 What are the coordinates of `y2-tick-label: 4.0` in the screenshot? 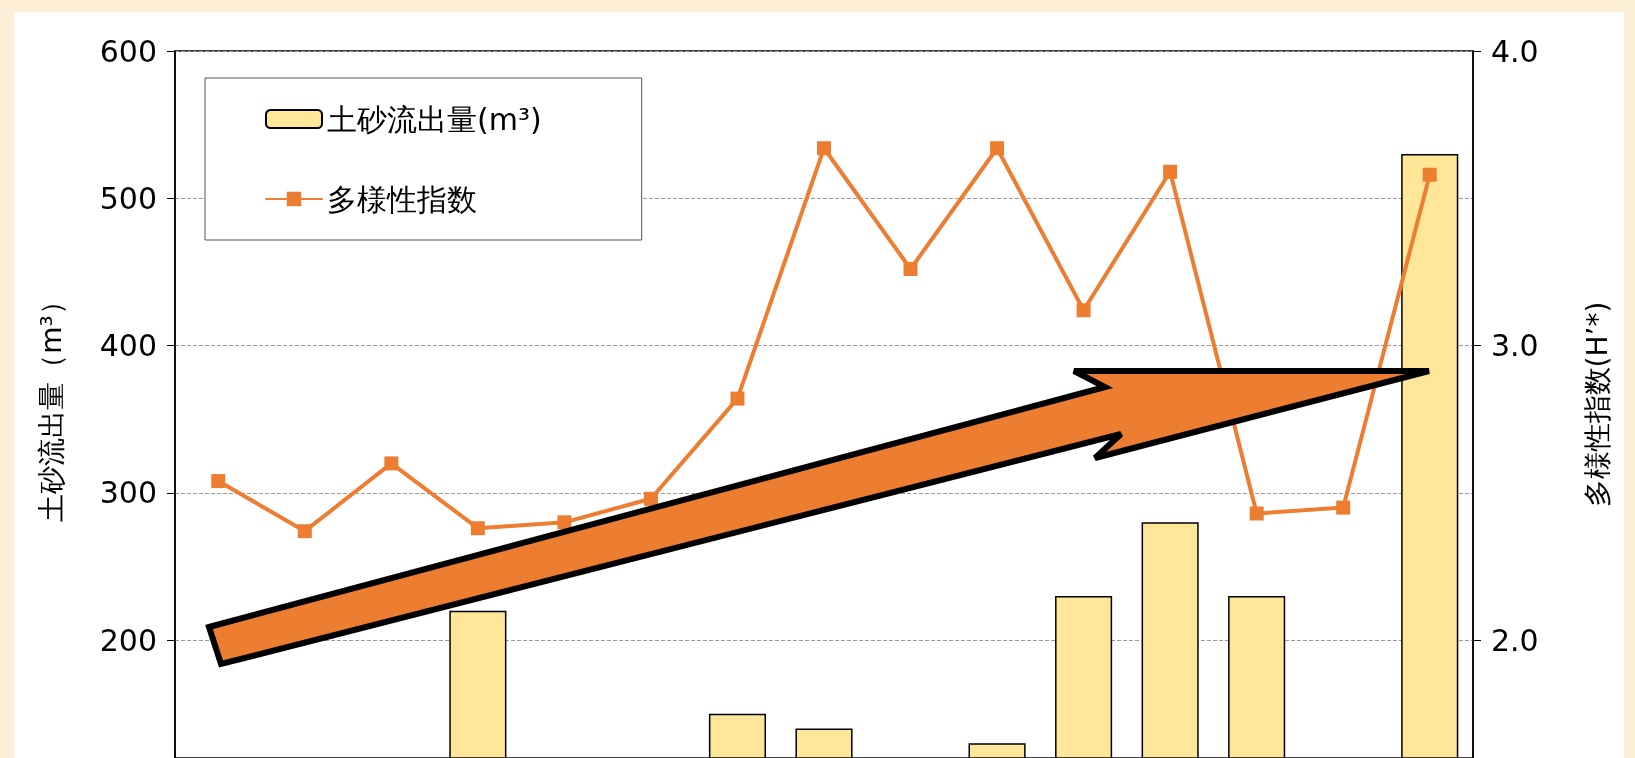 It's located at (1515, 51).